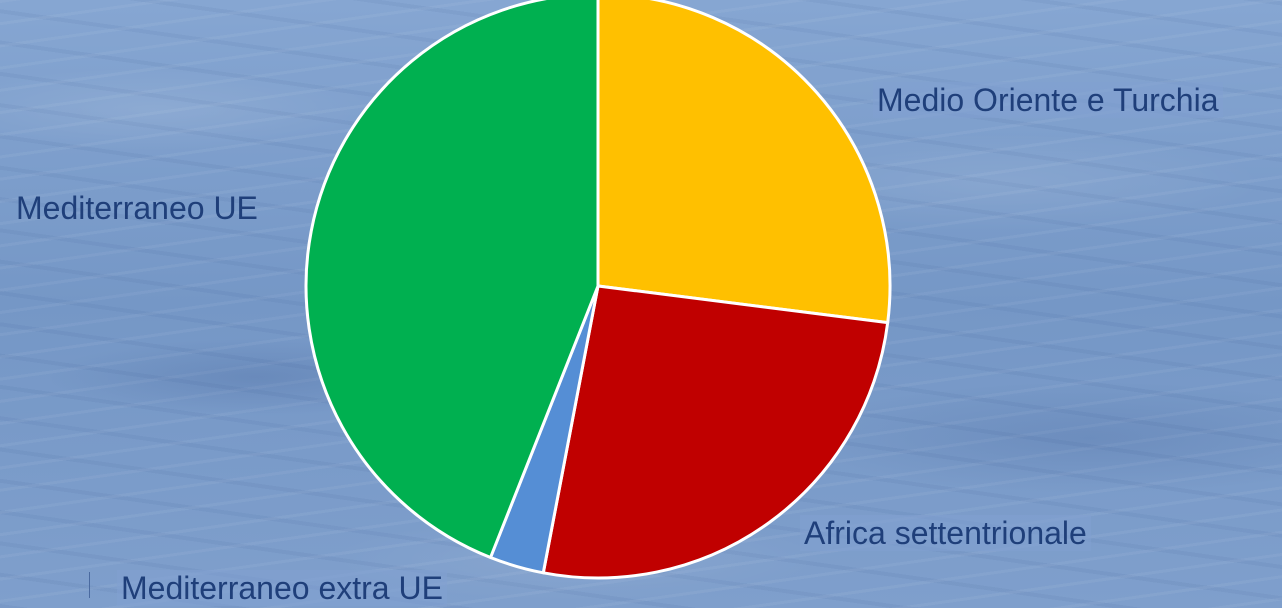  Describe the element at coordinates (137, 208) in the screenshot. I see `slice-label-mediterraneo-ue: Mediterraneo UE` at that location.